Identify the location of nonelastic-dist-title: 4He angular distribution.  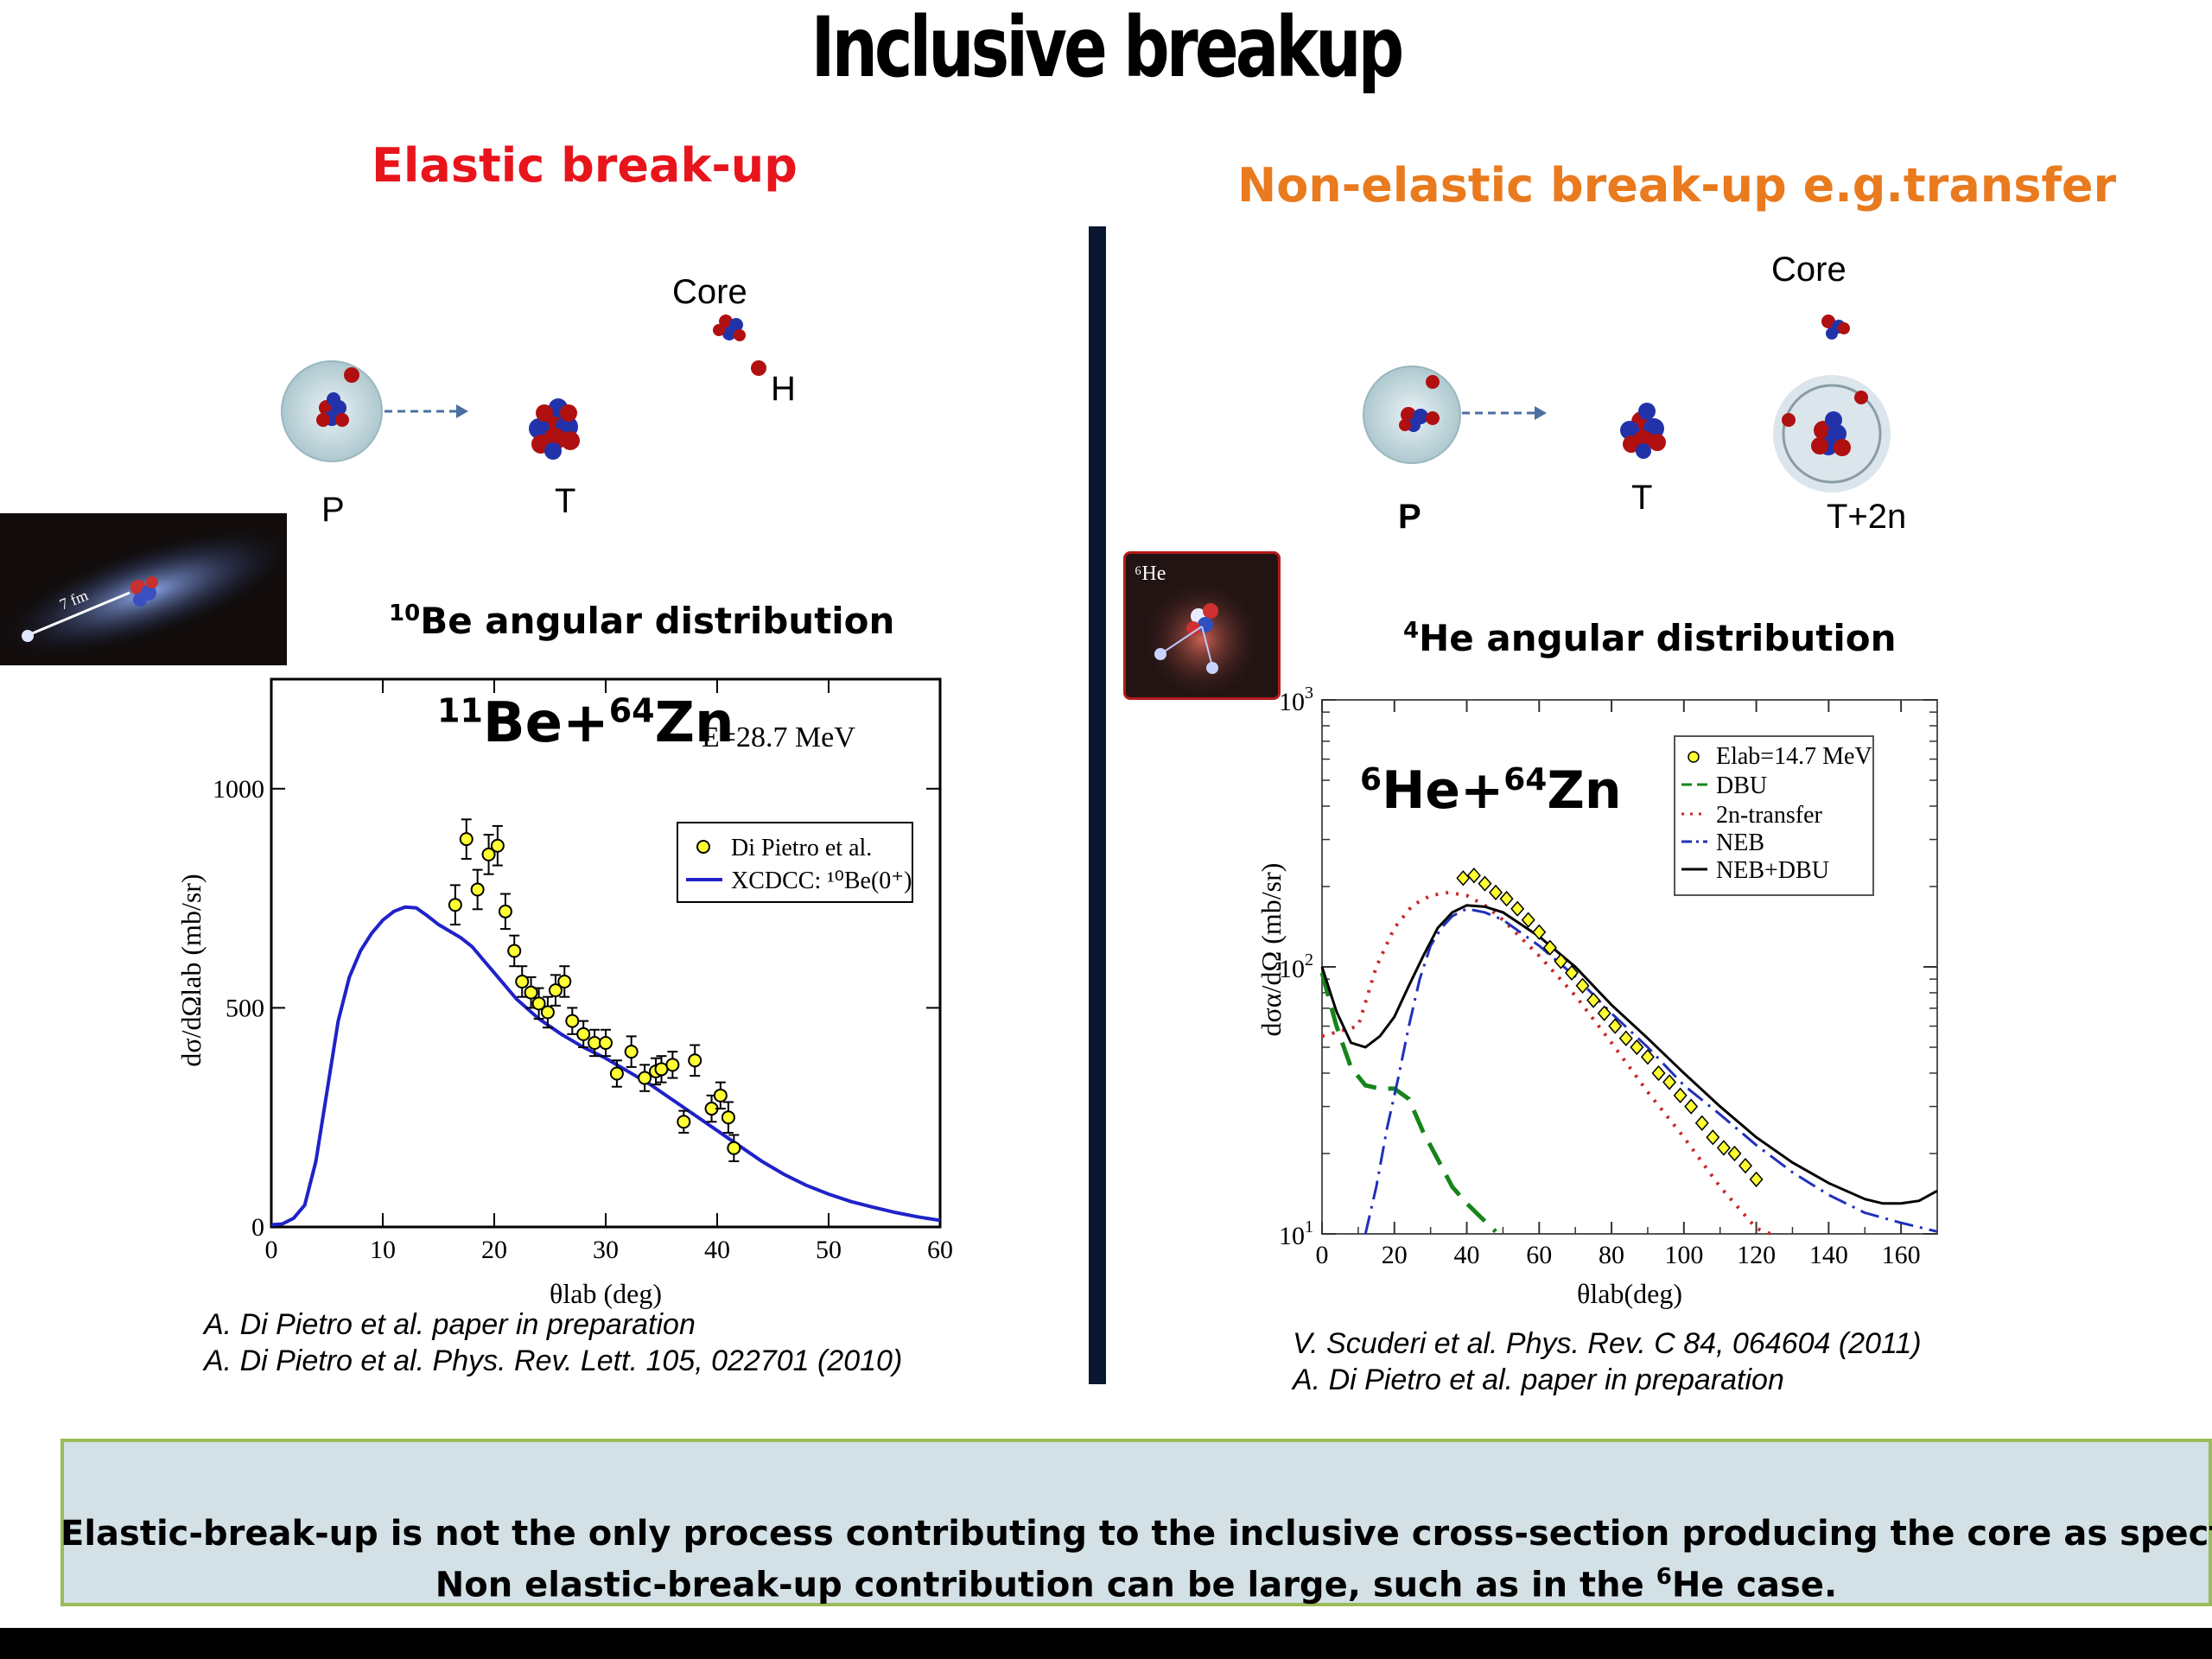
(1649, 638).